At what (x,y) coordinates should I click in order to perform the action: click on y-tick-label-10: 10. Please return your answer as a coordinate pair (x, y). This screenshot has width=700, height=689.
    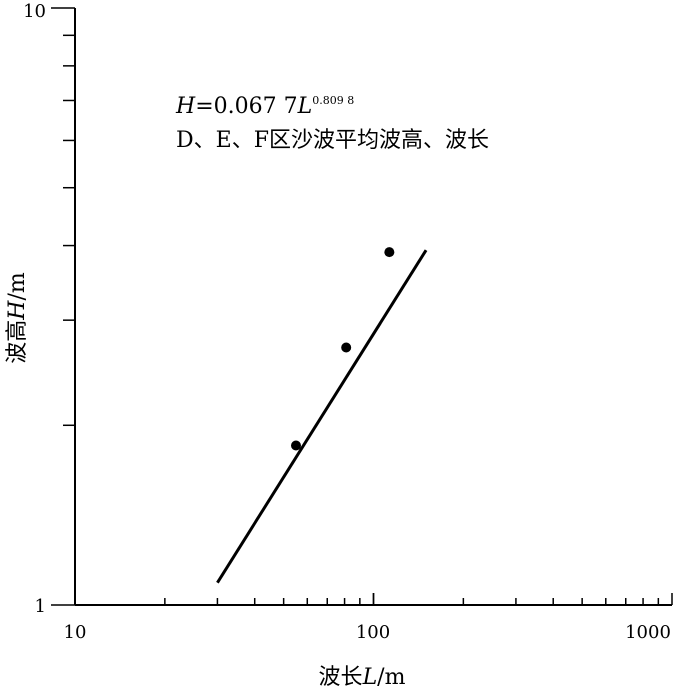
    Looking at the image, I should click on (34, 11).